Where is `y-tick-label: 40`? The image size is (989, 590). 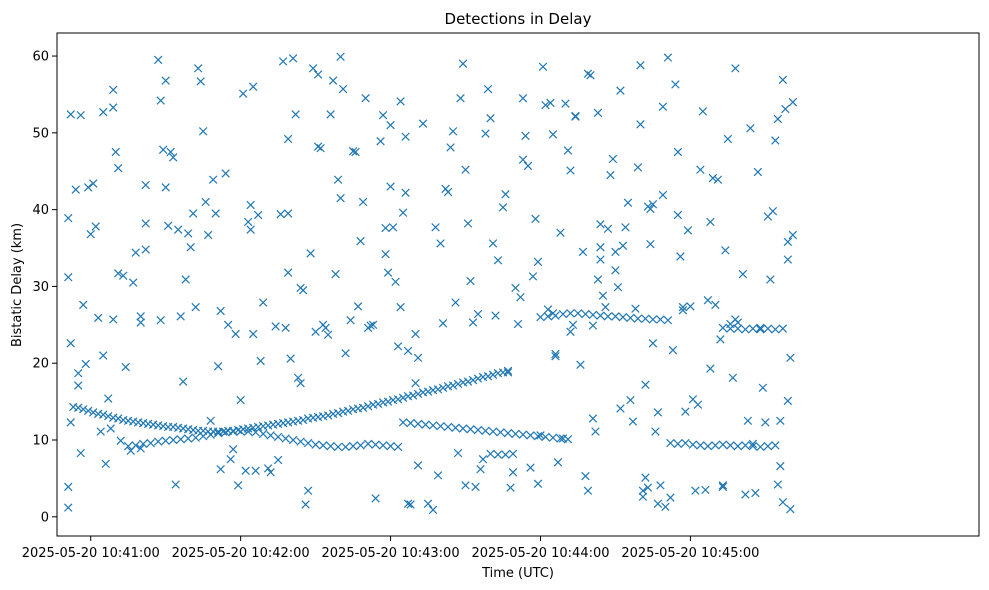
y-tick-label: 40 is located at coordinates (40, 210).